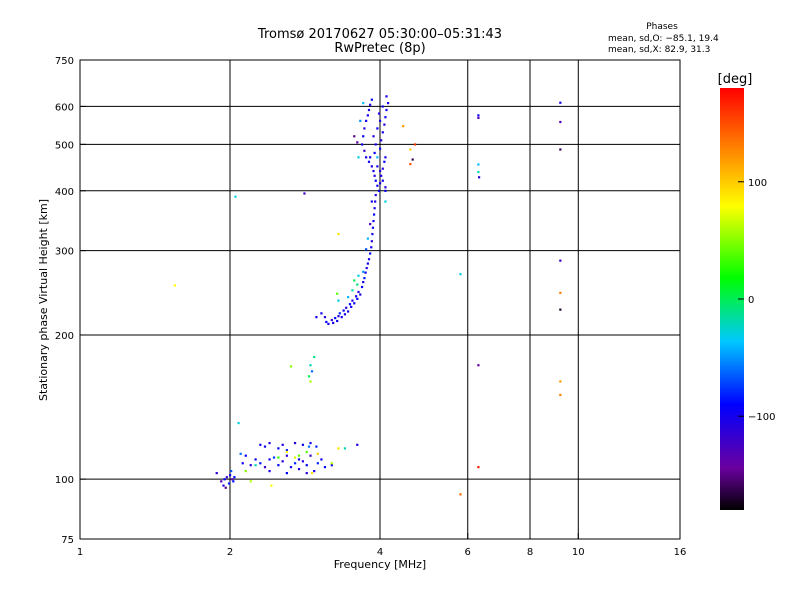 The height and width of the screenshot is (600, 800). I want to click on x-tick-label: 10, so click(578, 552).